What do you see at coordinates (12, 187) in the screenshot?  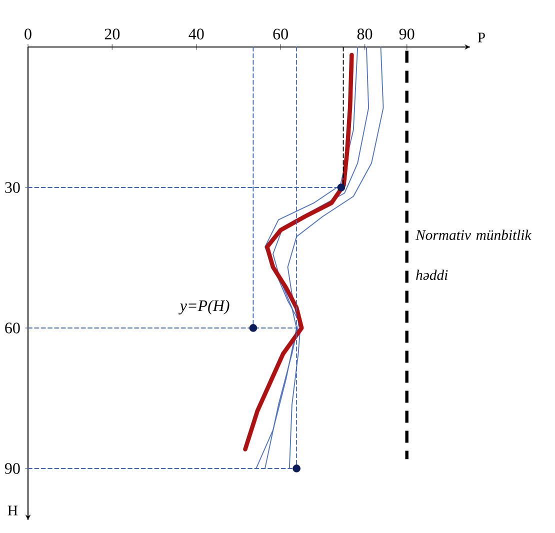 I see `y-tick-label: 30` at bounding box center [12, 187].